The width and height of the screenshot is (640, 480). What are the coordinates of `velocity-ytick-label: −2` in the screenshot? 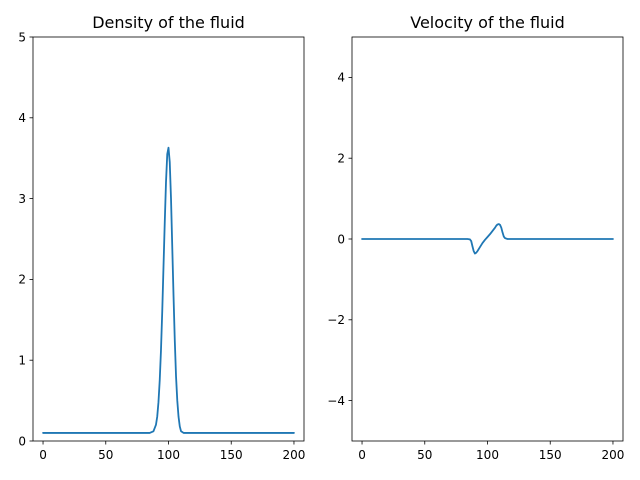 It's located at (336, 320).